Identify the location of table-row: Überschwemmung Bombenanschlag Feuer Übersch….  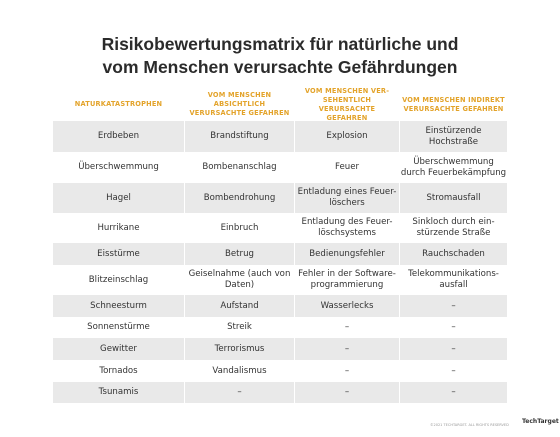
(280, 167).